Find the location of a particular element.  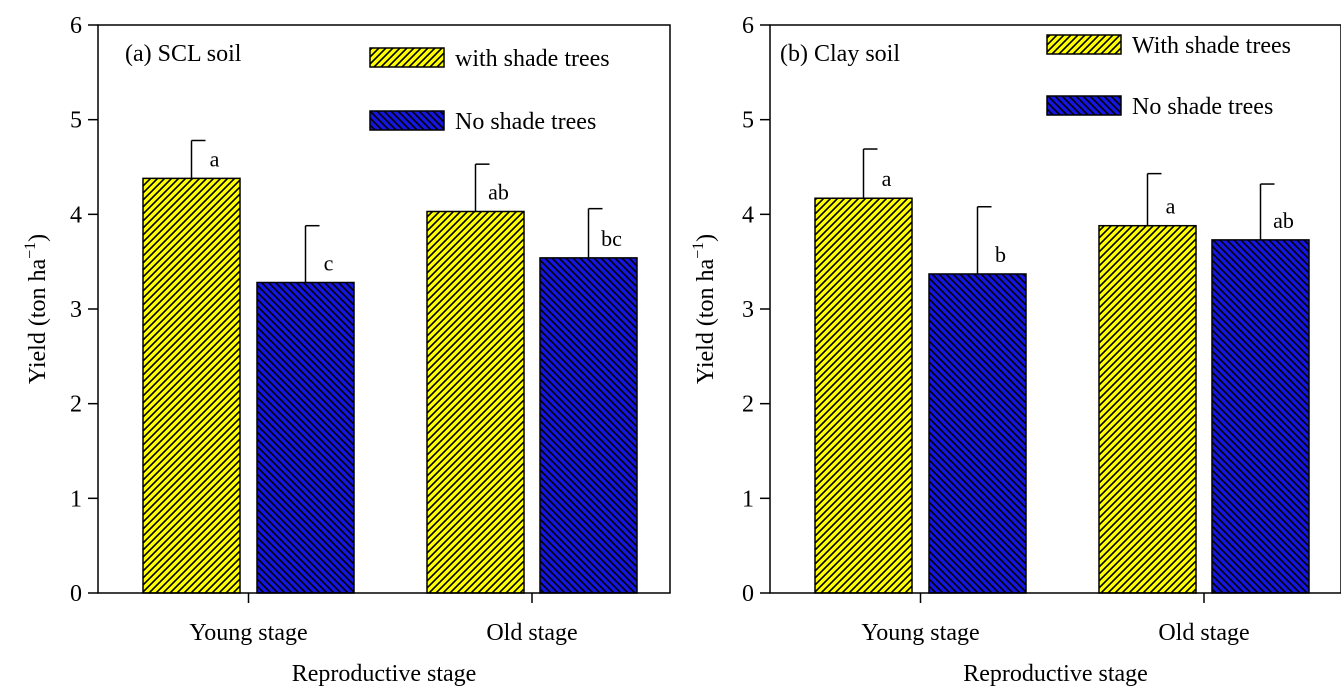

significance-label-no-0: b is located at coordinates (1000, 254).